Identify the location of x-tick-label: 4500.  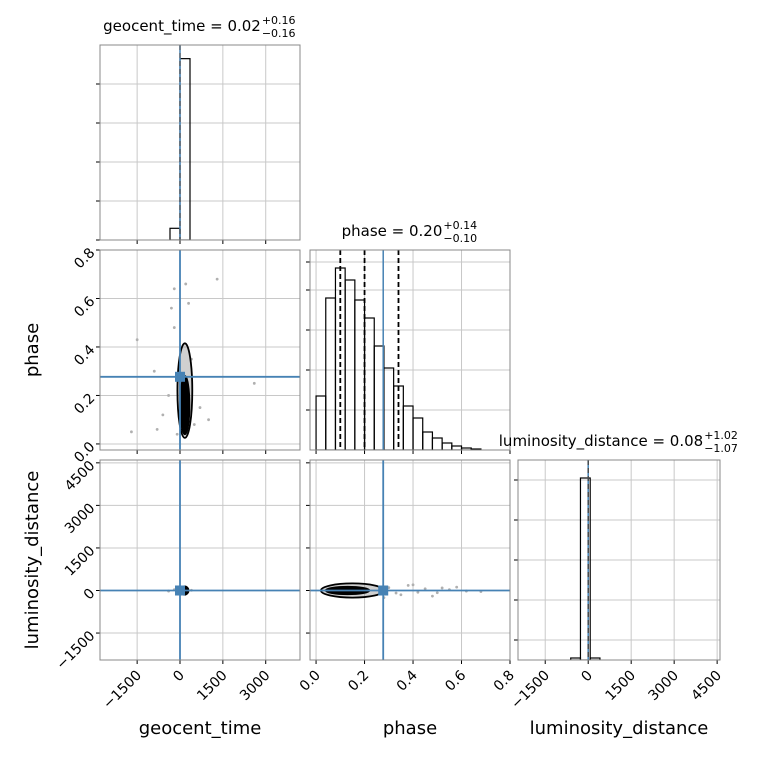
(706, 686).